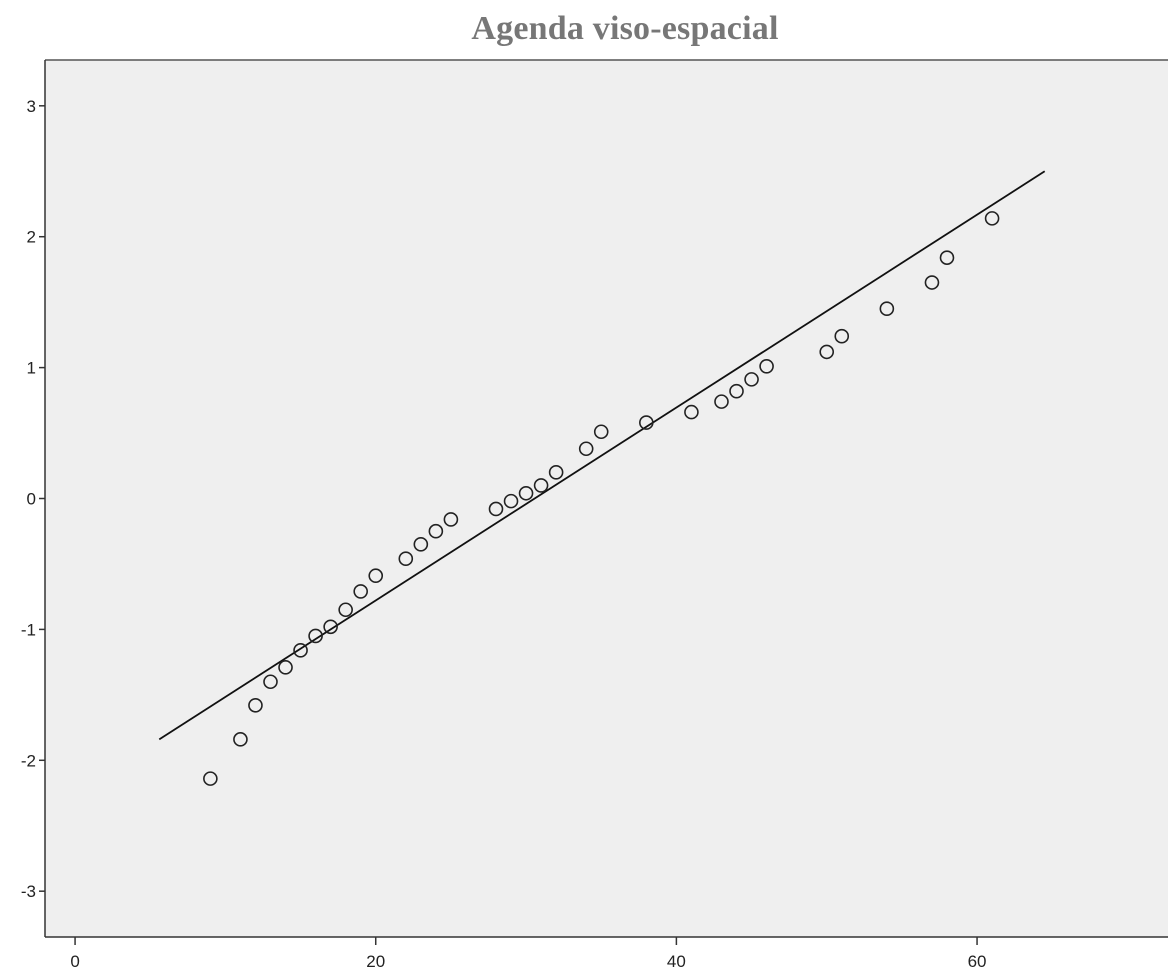 Image resolution: width=1168 pixels, height=976 pixels. I want to click on x-tick-label: 60, so click(977, 961).